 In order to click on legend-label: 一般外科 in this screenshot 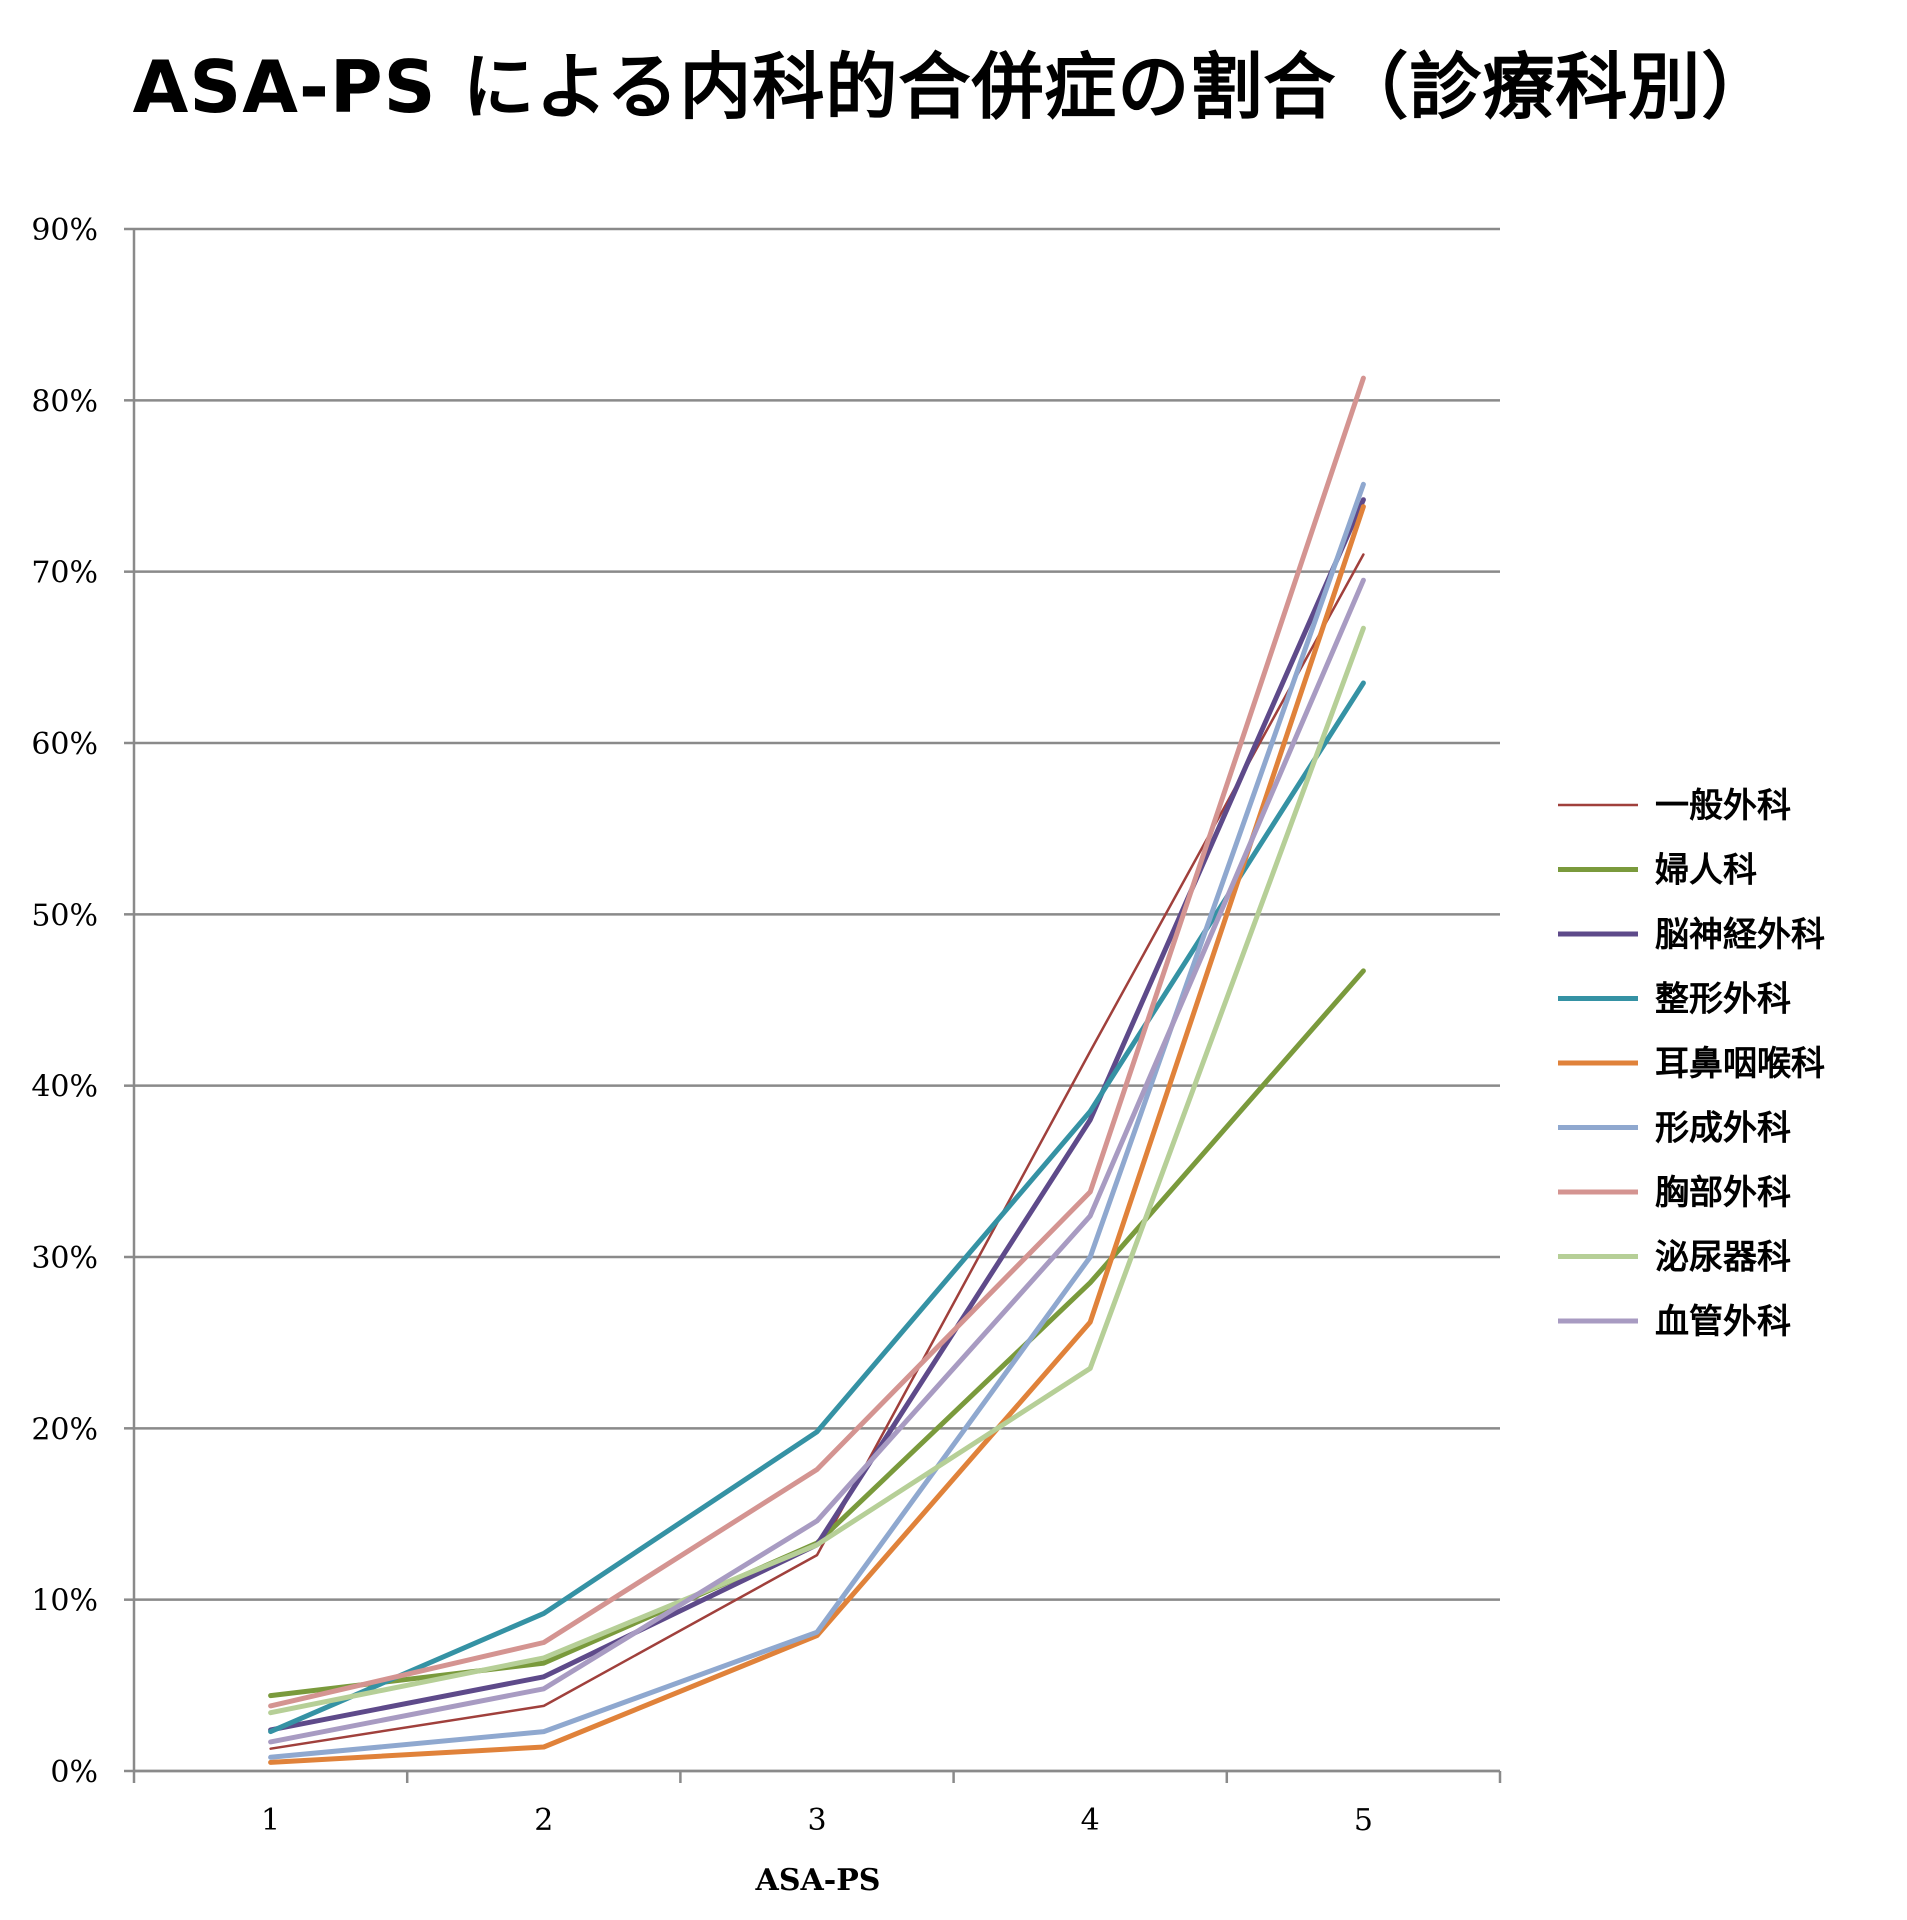, I will do `click(1723, 806)`.